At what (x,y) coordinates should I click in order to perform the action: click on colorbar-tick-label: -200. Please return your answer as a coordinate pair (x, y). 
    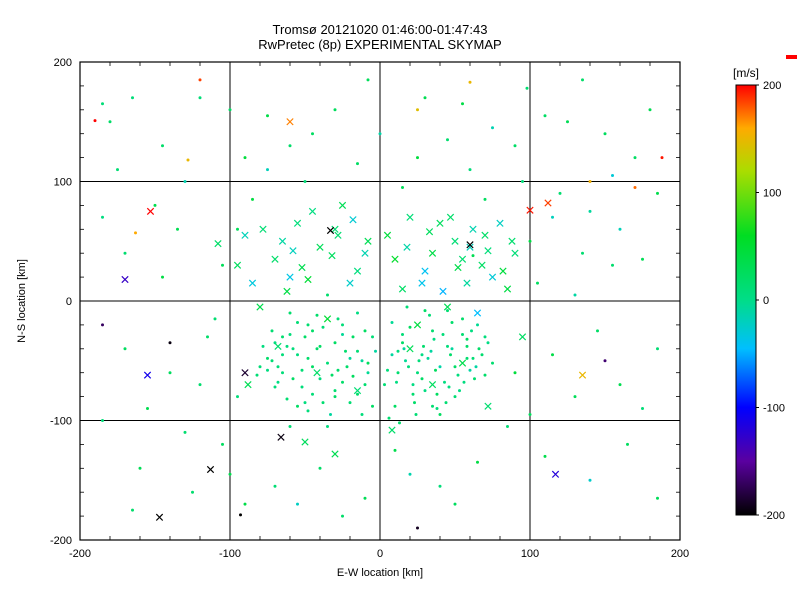
    Looking at the image, I should click on (774, 516).